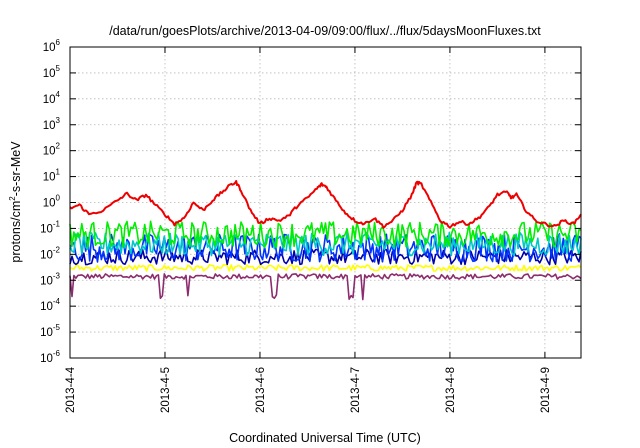  Describe the element at coordinates (57, 301) in the screenshot. I see `y-tick-exponent: -4` at that location.